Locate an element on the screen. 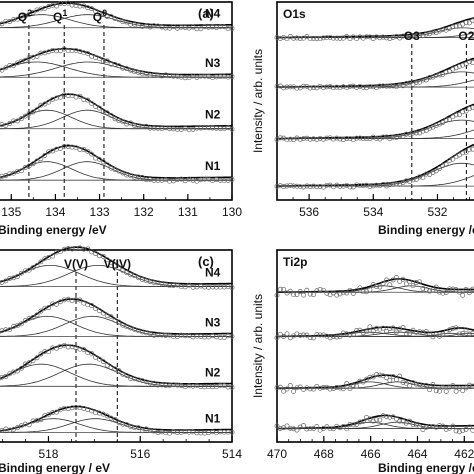 The image size is (474, 474). x-tick-label: 462 is located at coordinates (464, 454).